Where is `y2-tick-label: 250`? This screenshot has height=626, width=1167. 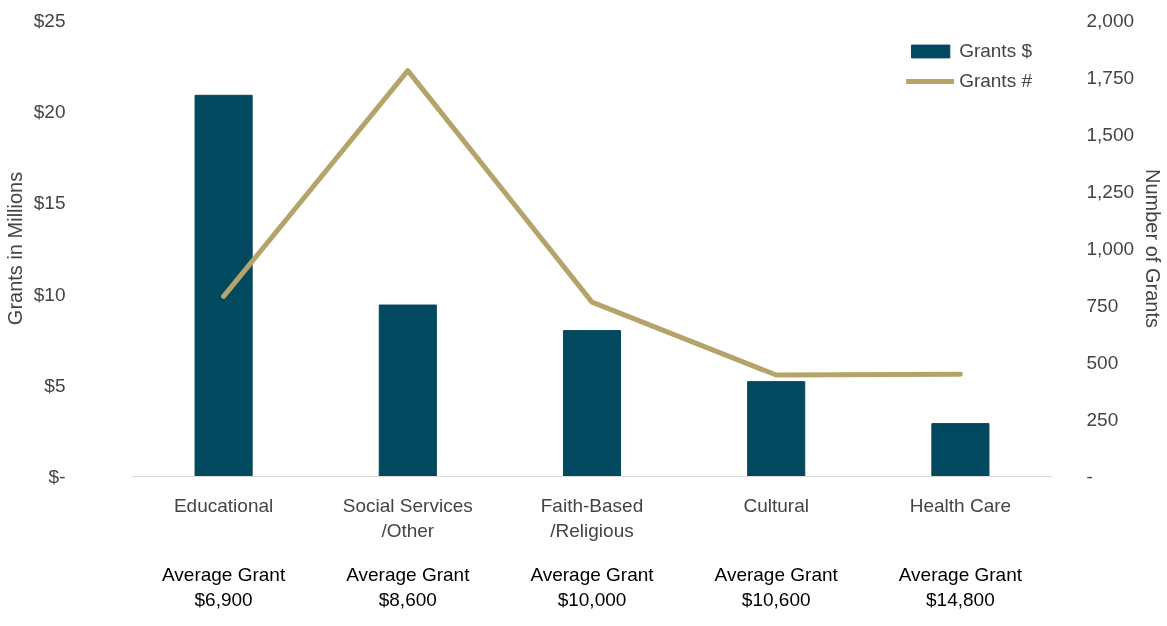
y2-tick-label: 250 is located at coordinates (1102, 419).